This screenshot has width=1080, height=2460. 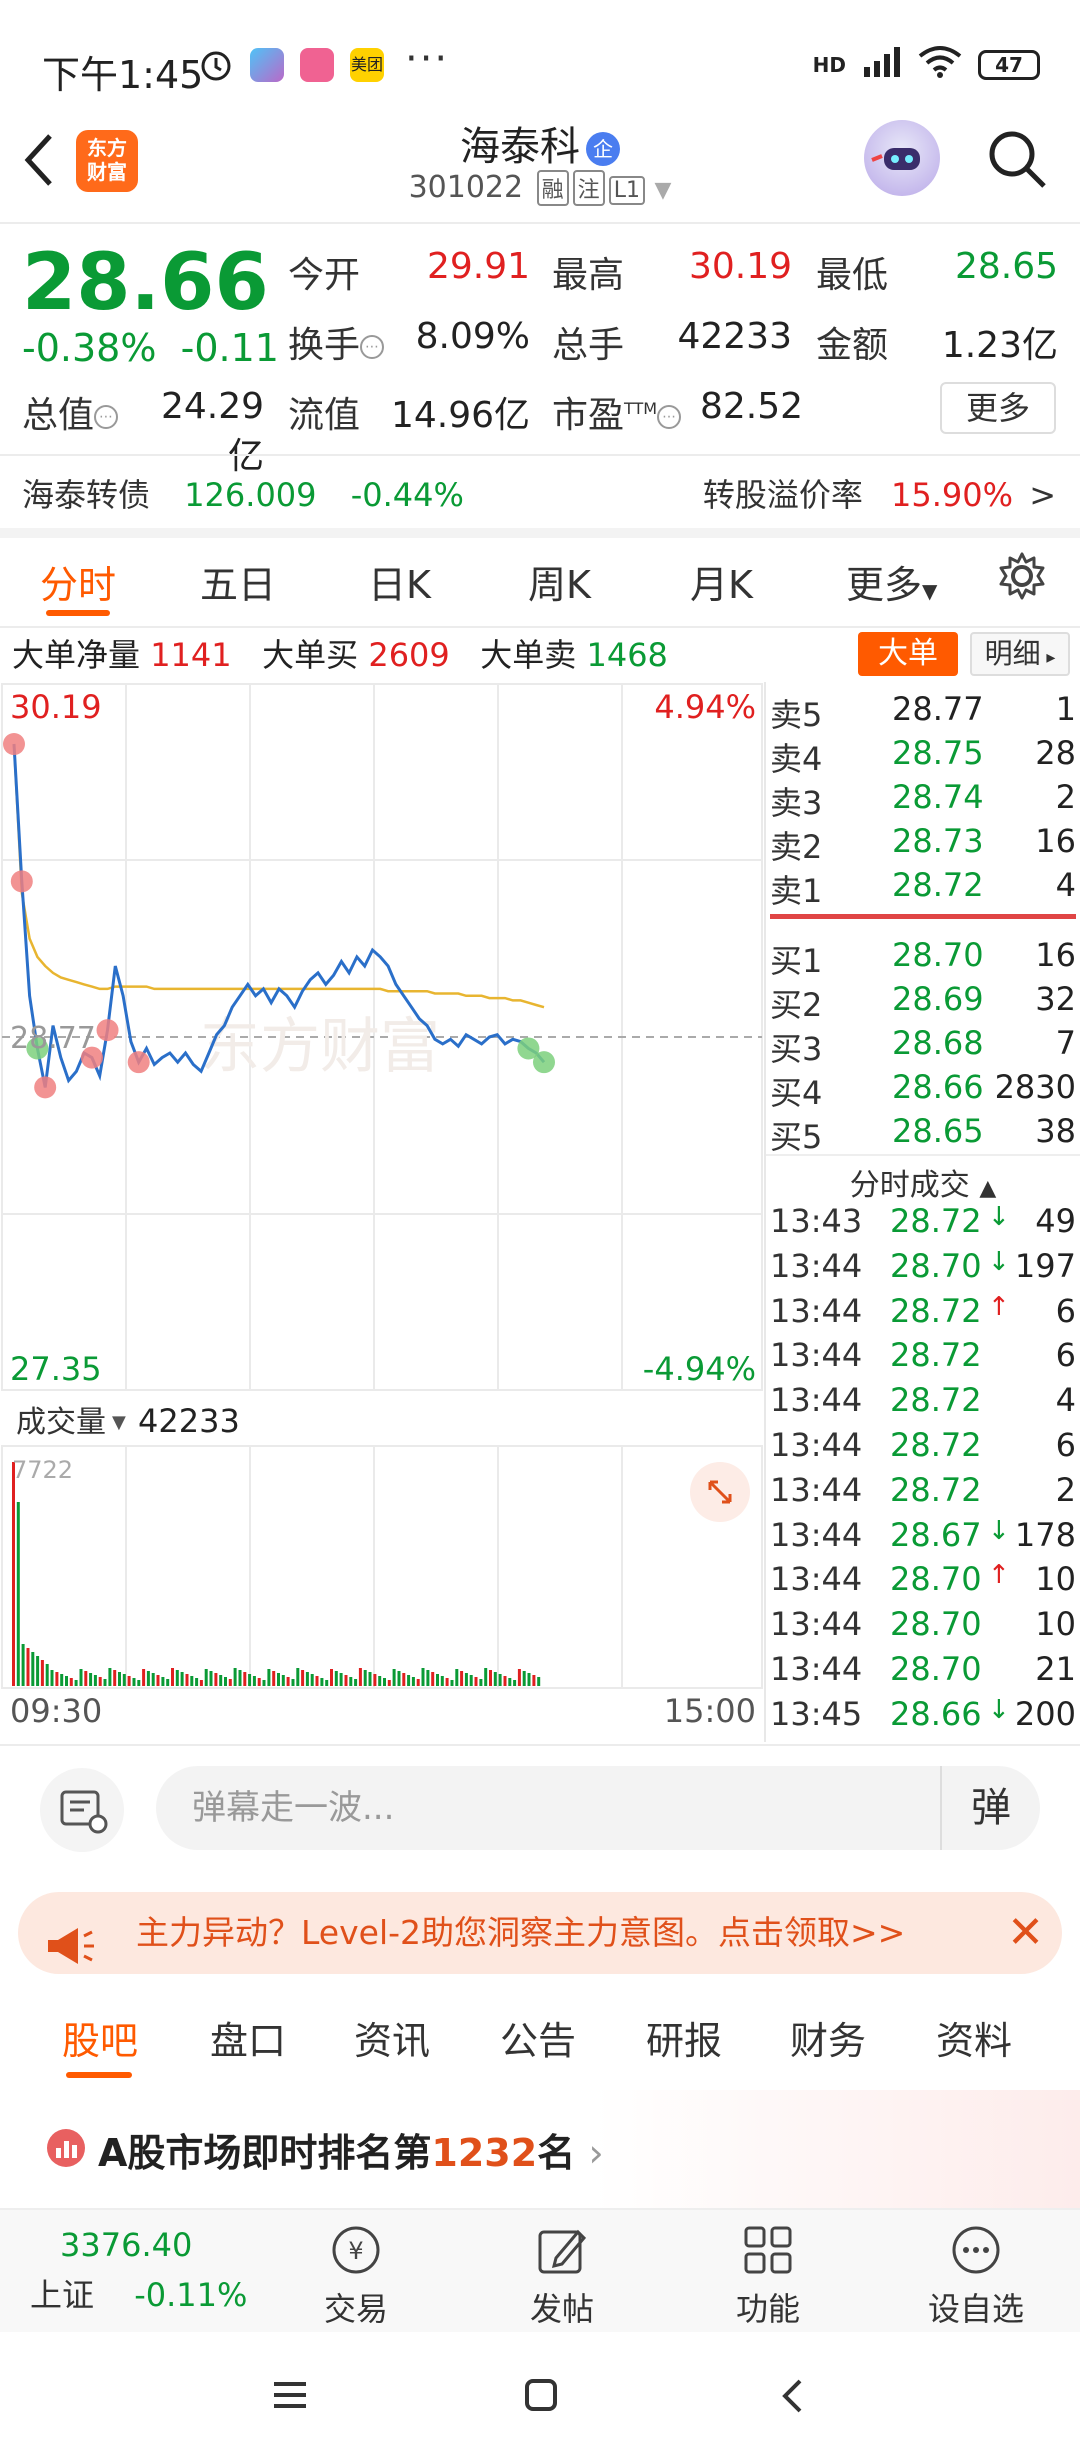 I want to click on tab-intraday: 分时, so click(x=78, y=585).